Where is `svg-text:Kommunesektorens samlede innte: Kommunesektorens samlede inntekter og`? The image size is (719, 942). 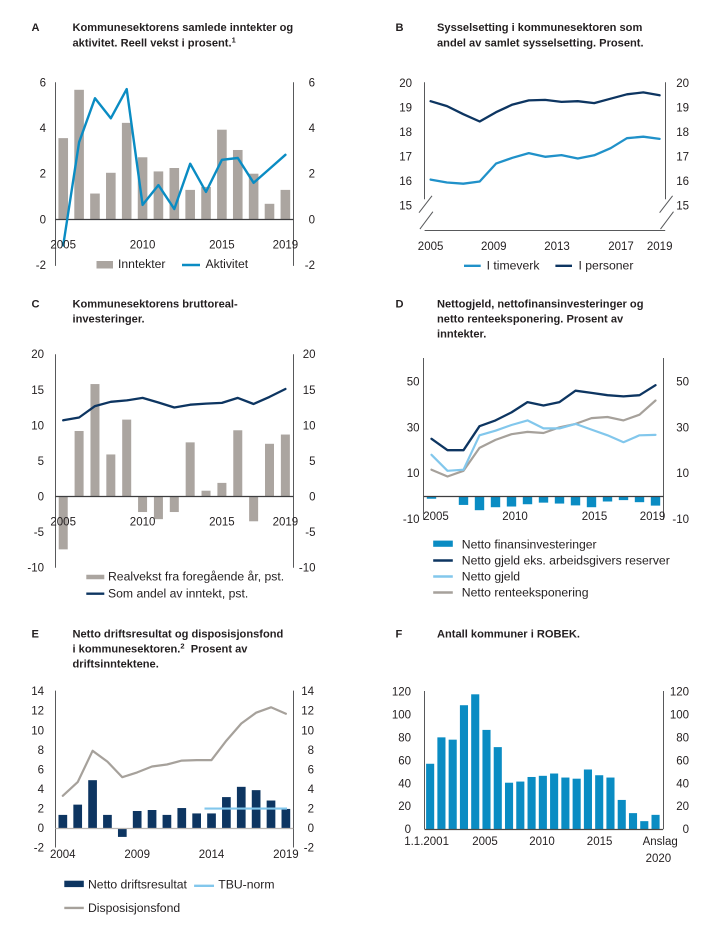
svg-text:Kommunesektorens samlede innte: Kommunesektorens samlede inntekter og is located at coordinates (183, 28).